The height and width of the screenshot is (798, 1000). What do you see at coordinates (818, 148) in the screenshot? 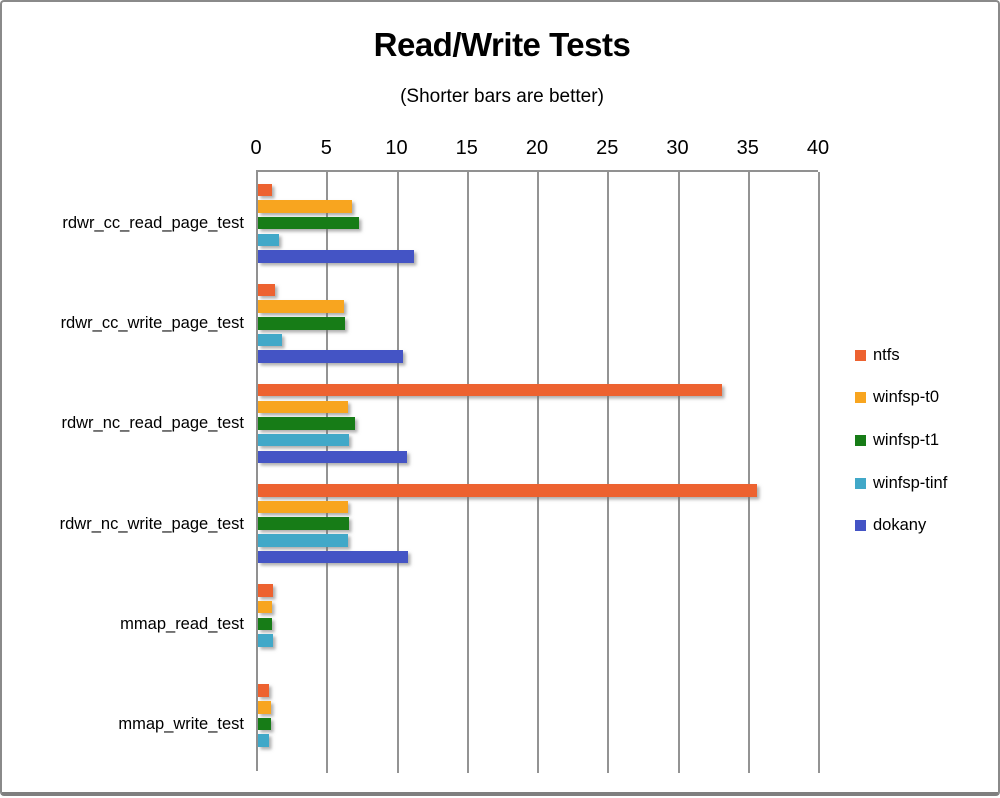
I see `x-tick-label-40: 40` at bounding box center [818, 148].